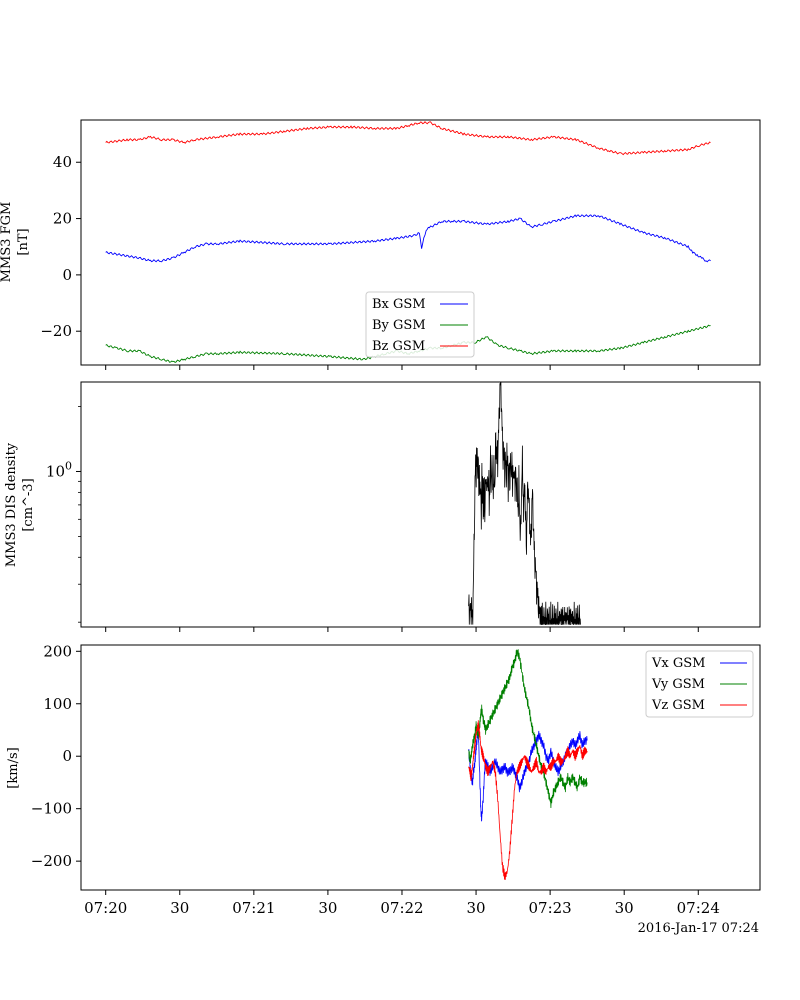 This screenshot has width=800, height=1000. I want to click on fgm-x-ticks, so click(402, 367).